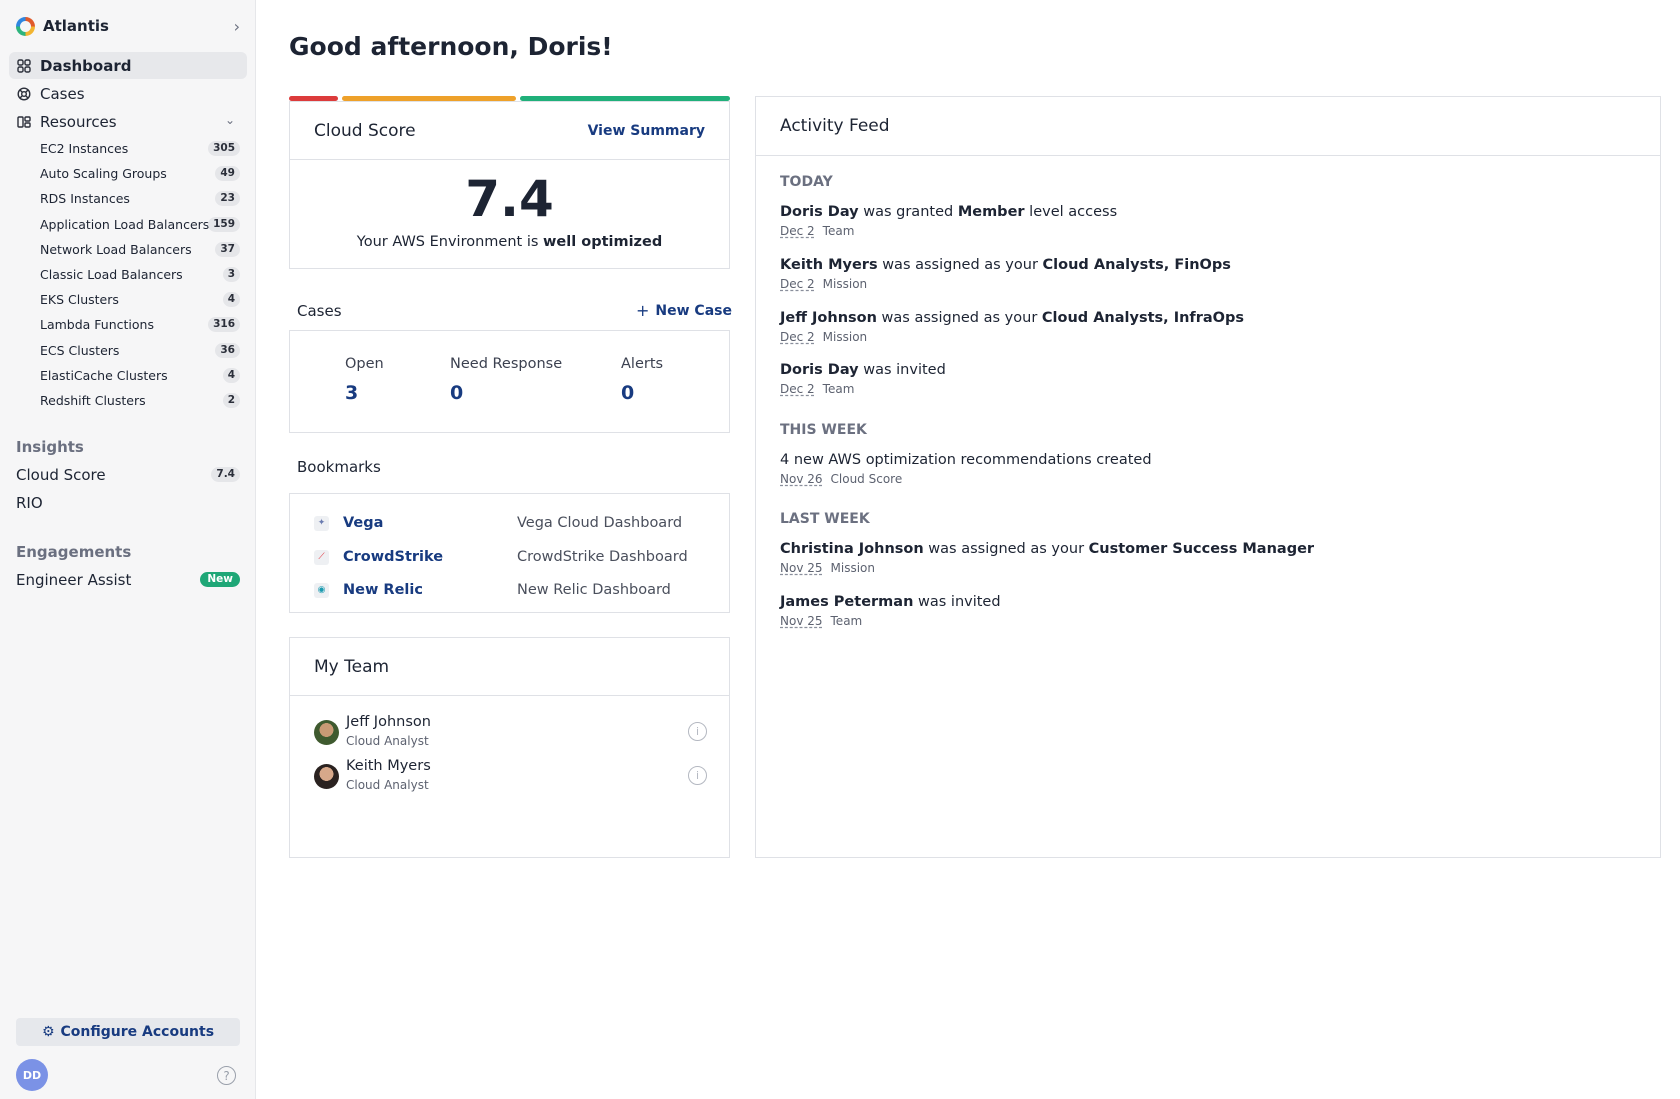 The image size is (1680, 1099). I want to click on nav-cases: Cases, so click(128, 93).